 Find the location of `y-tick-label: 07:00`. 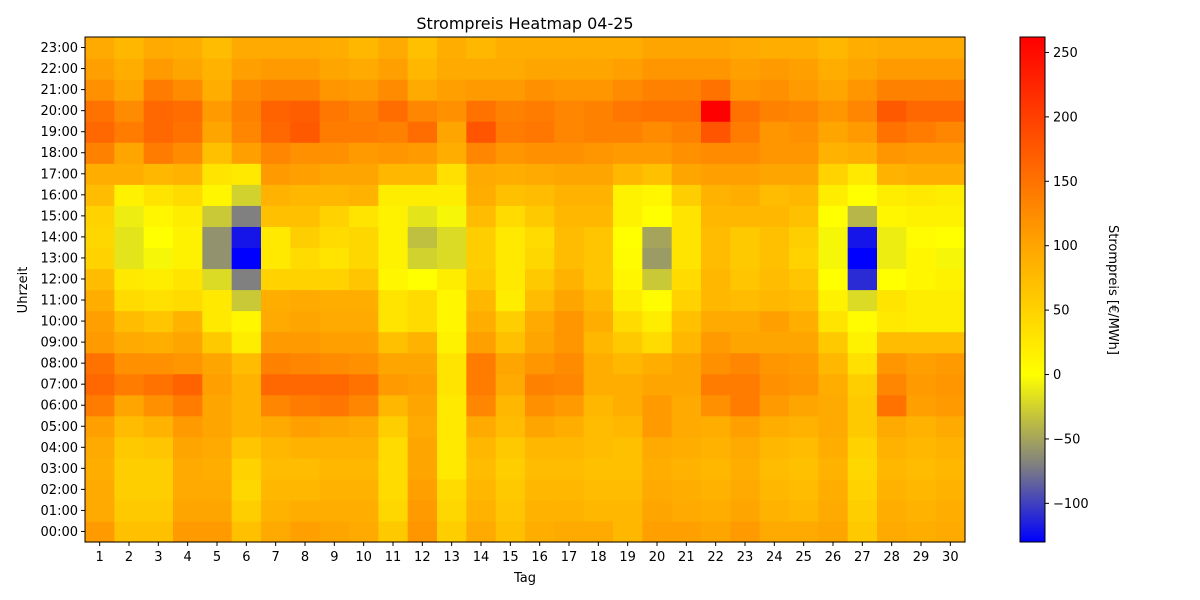

y-tick-label: 07:00 is located at coordinates (59, 385).